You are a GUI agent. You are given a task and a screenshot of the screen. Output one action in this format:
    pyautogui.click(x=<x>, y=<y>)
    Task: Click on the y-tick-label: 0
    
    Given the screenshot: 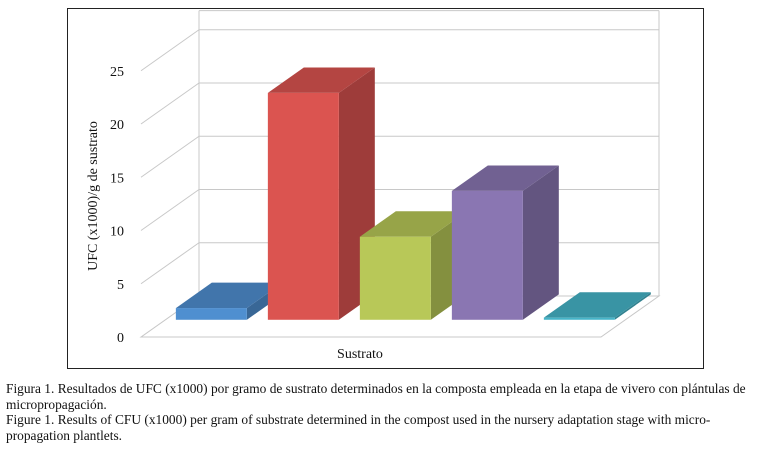 What is the action you would take?
    pyautogui.click(x=120, y=338)
    